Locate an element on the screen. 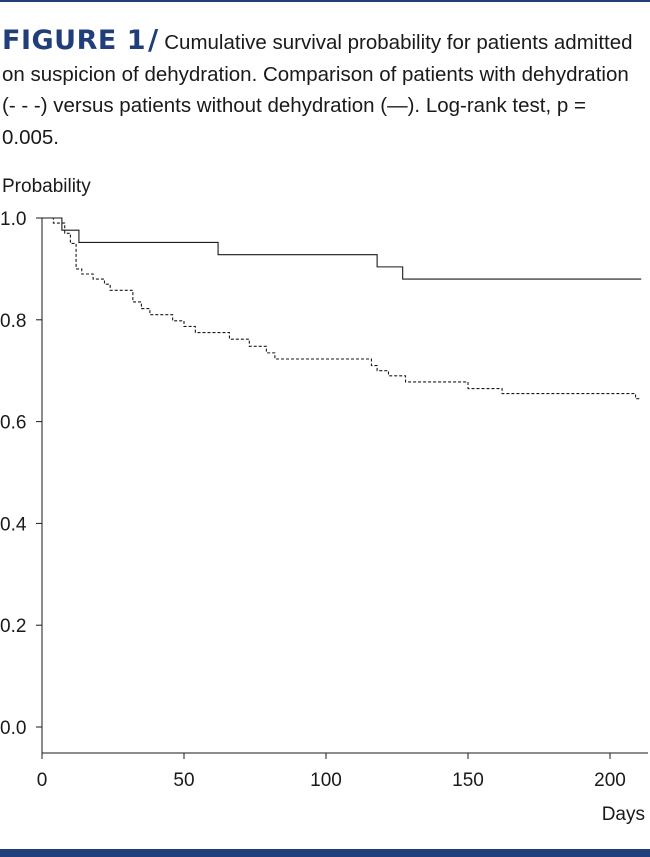  y-tick-label: 1.0 is located at coordinates (13, 219).